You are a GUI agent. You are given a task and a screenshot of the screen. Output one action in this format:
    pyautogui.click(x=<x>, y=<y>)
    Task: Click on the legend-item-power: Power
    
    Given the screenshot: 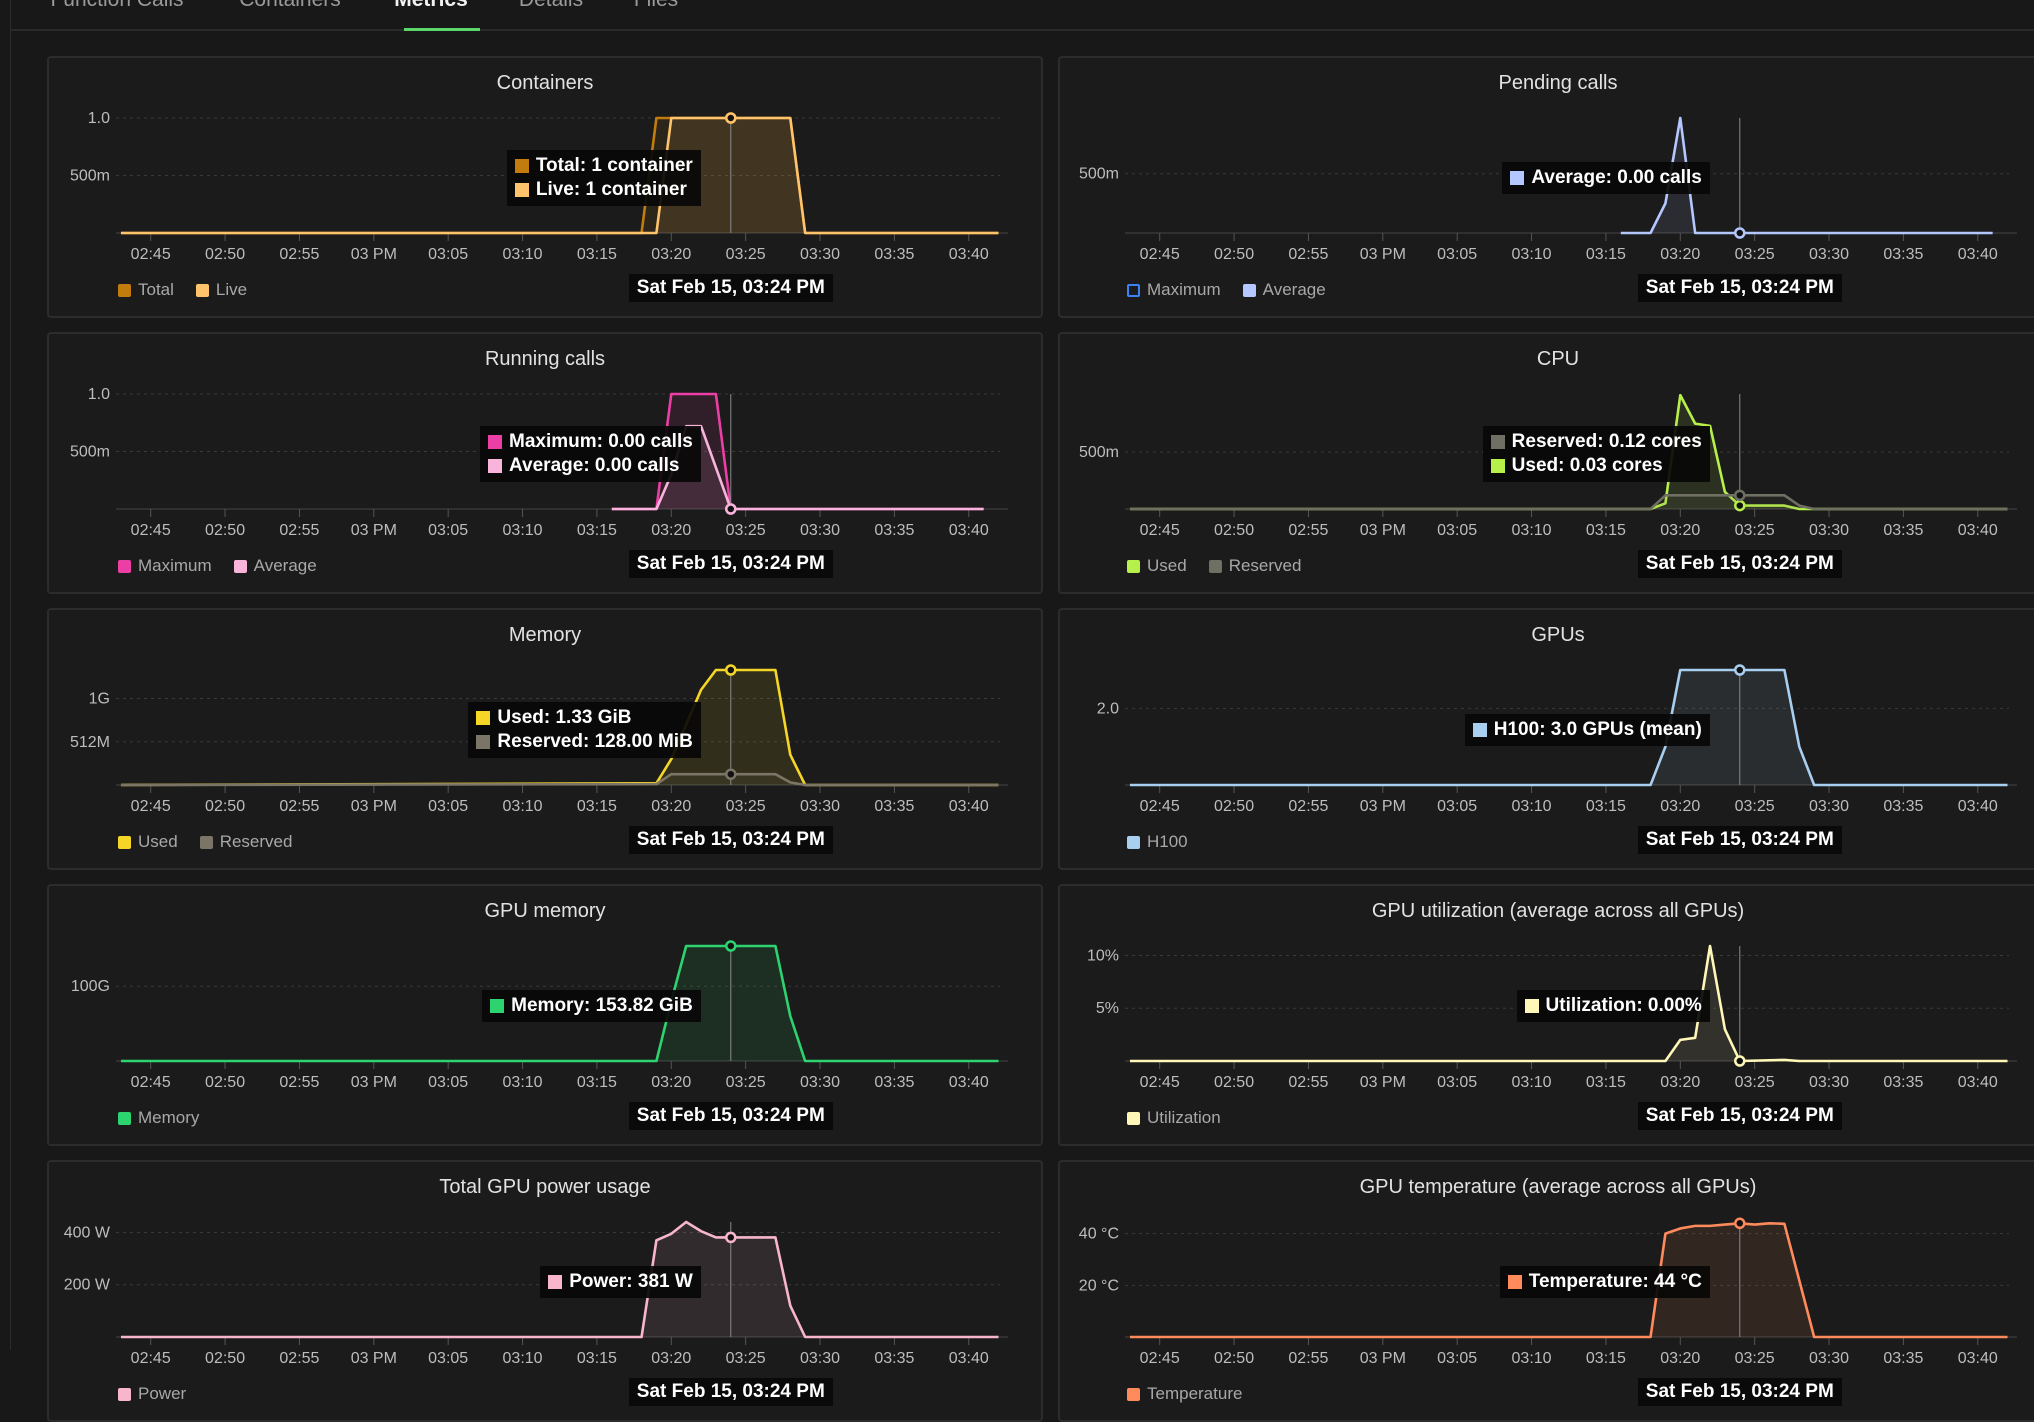 What is the action you would take?
    pyautogui.click(x=152, y=1394)
    